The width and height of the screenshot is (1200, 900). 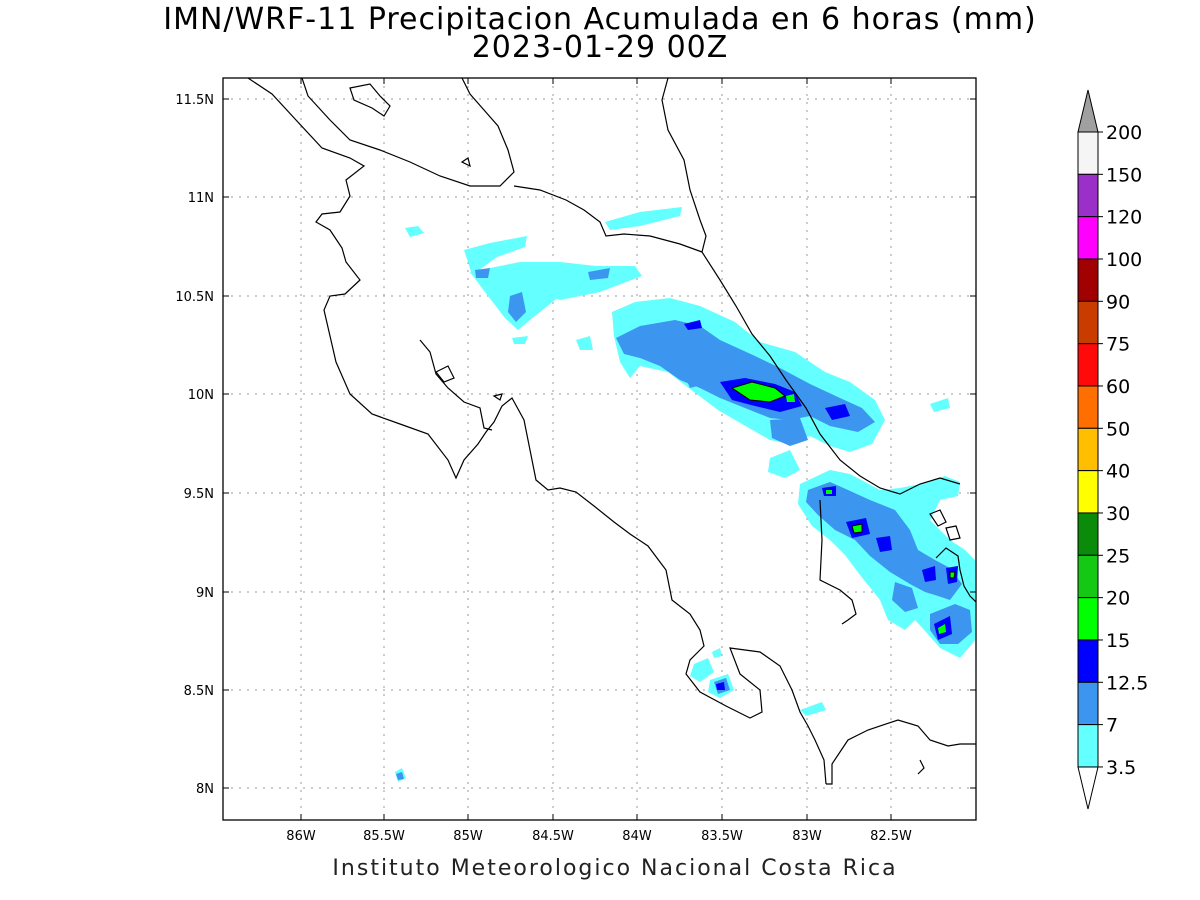 What do you see at coordinates (194, 297) in the screenshot?
I see `y-tick-label: 10.5N` at bounding box center [194, 297].